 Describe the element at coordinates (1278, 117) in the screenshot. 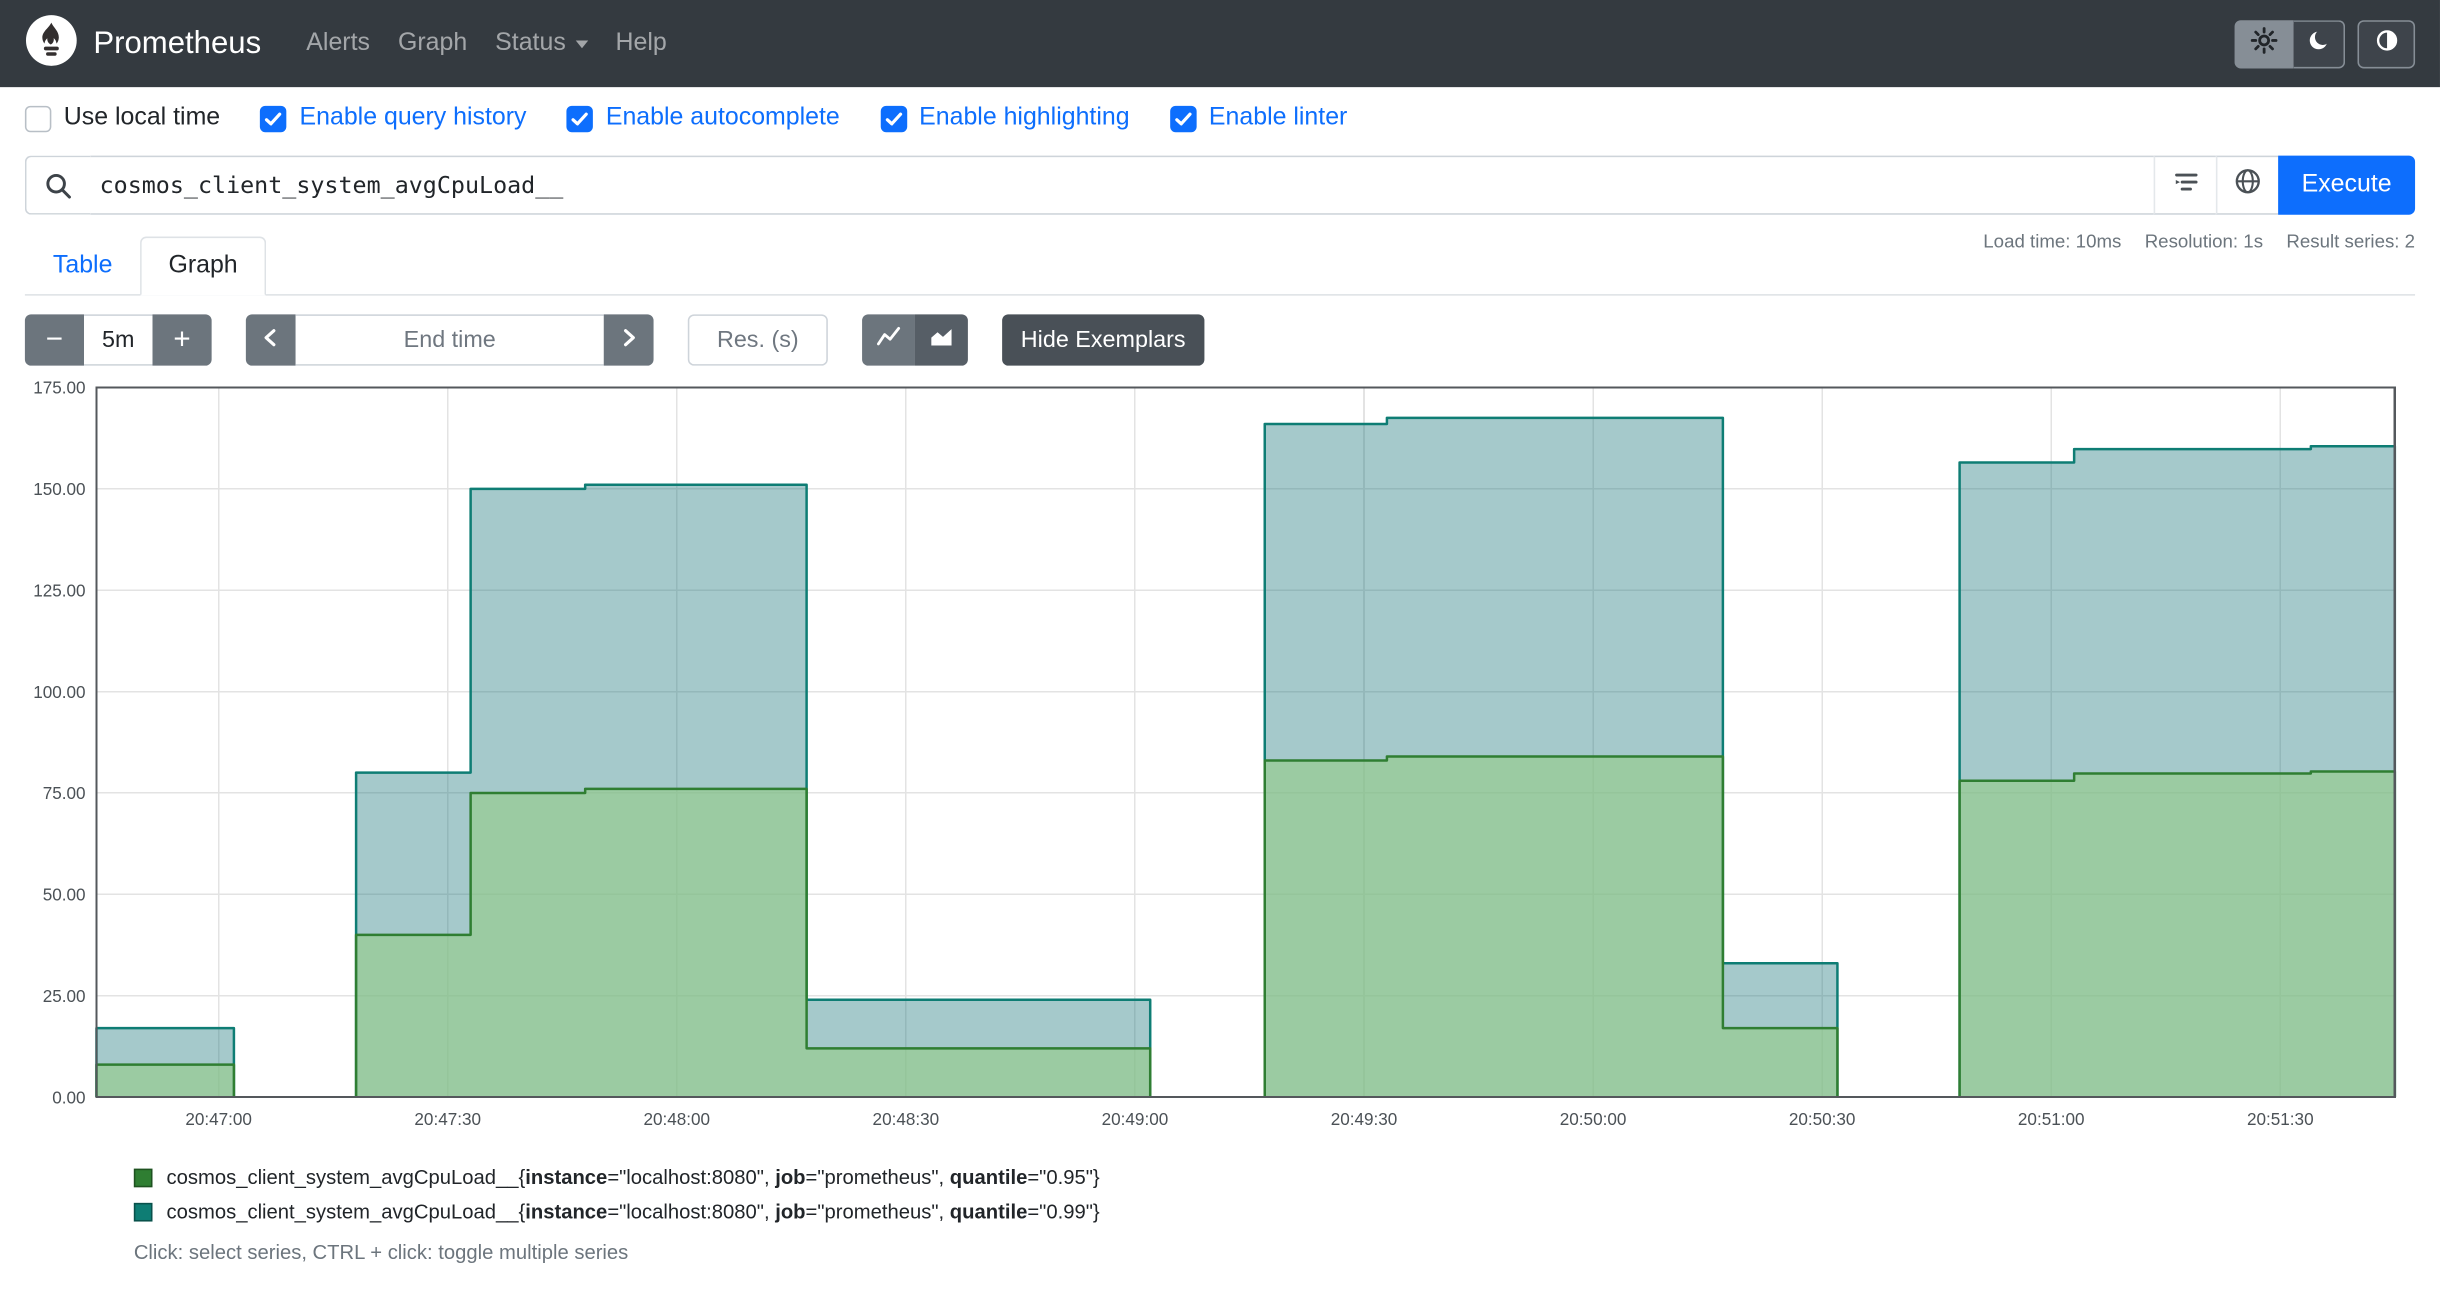

I see `setting-label: Enable linter` at that location.